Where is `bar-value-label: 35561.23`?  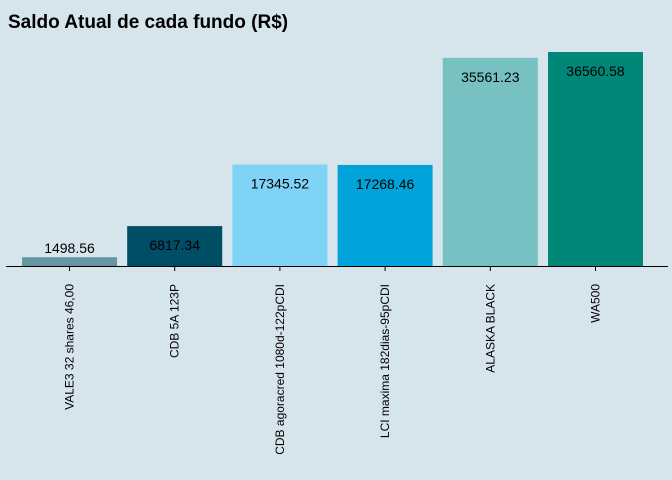
bar-value-label: 35561.23 is located at coordinates (490, 77).